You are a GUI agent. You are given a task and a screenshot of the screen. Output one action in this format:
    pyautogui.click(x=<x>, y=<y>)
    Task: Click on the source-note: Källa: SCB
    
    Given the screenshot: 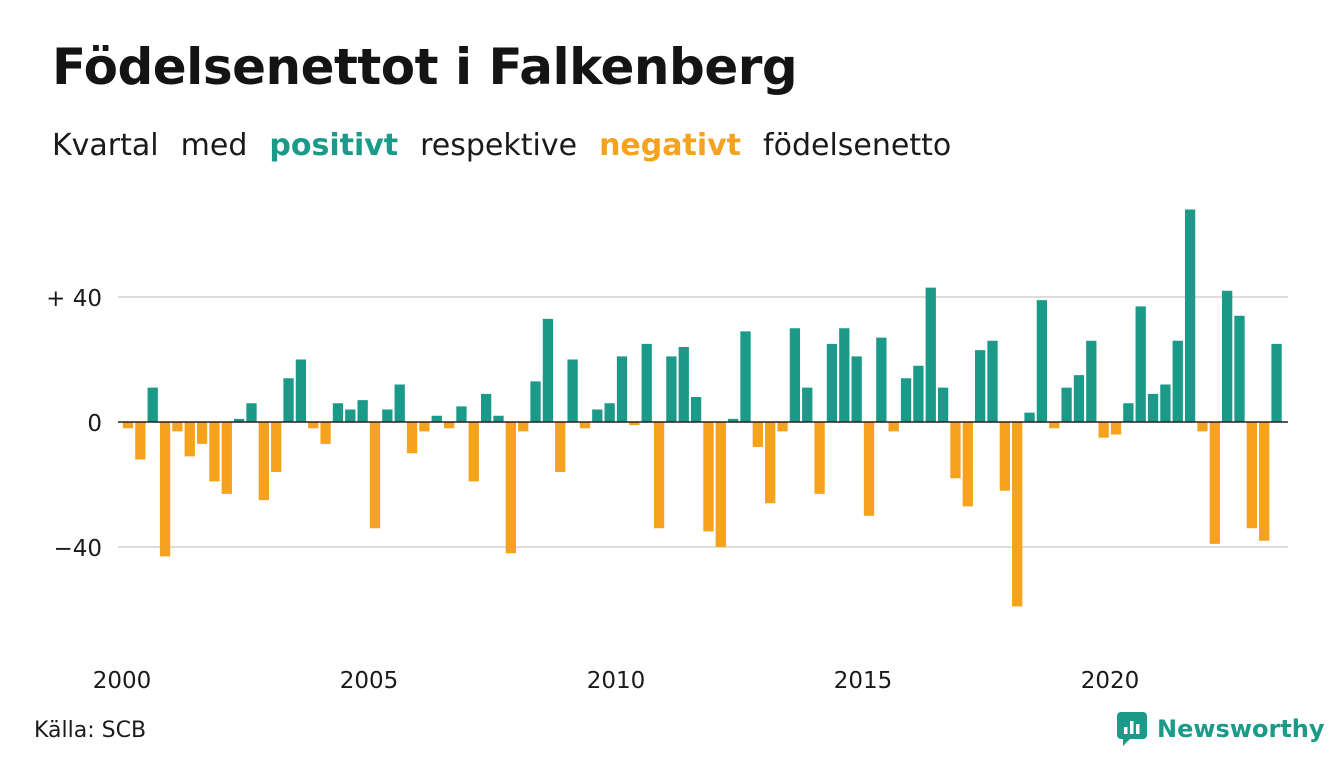 What is the action you would take?
    pyautogui.click(x=90, y=730)
    